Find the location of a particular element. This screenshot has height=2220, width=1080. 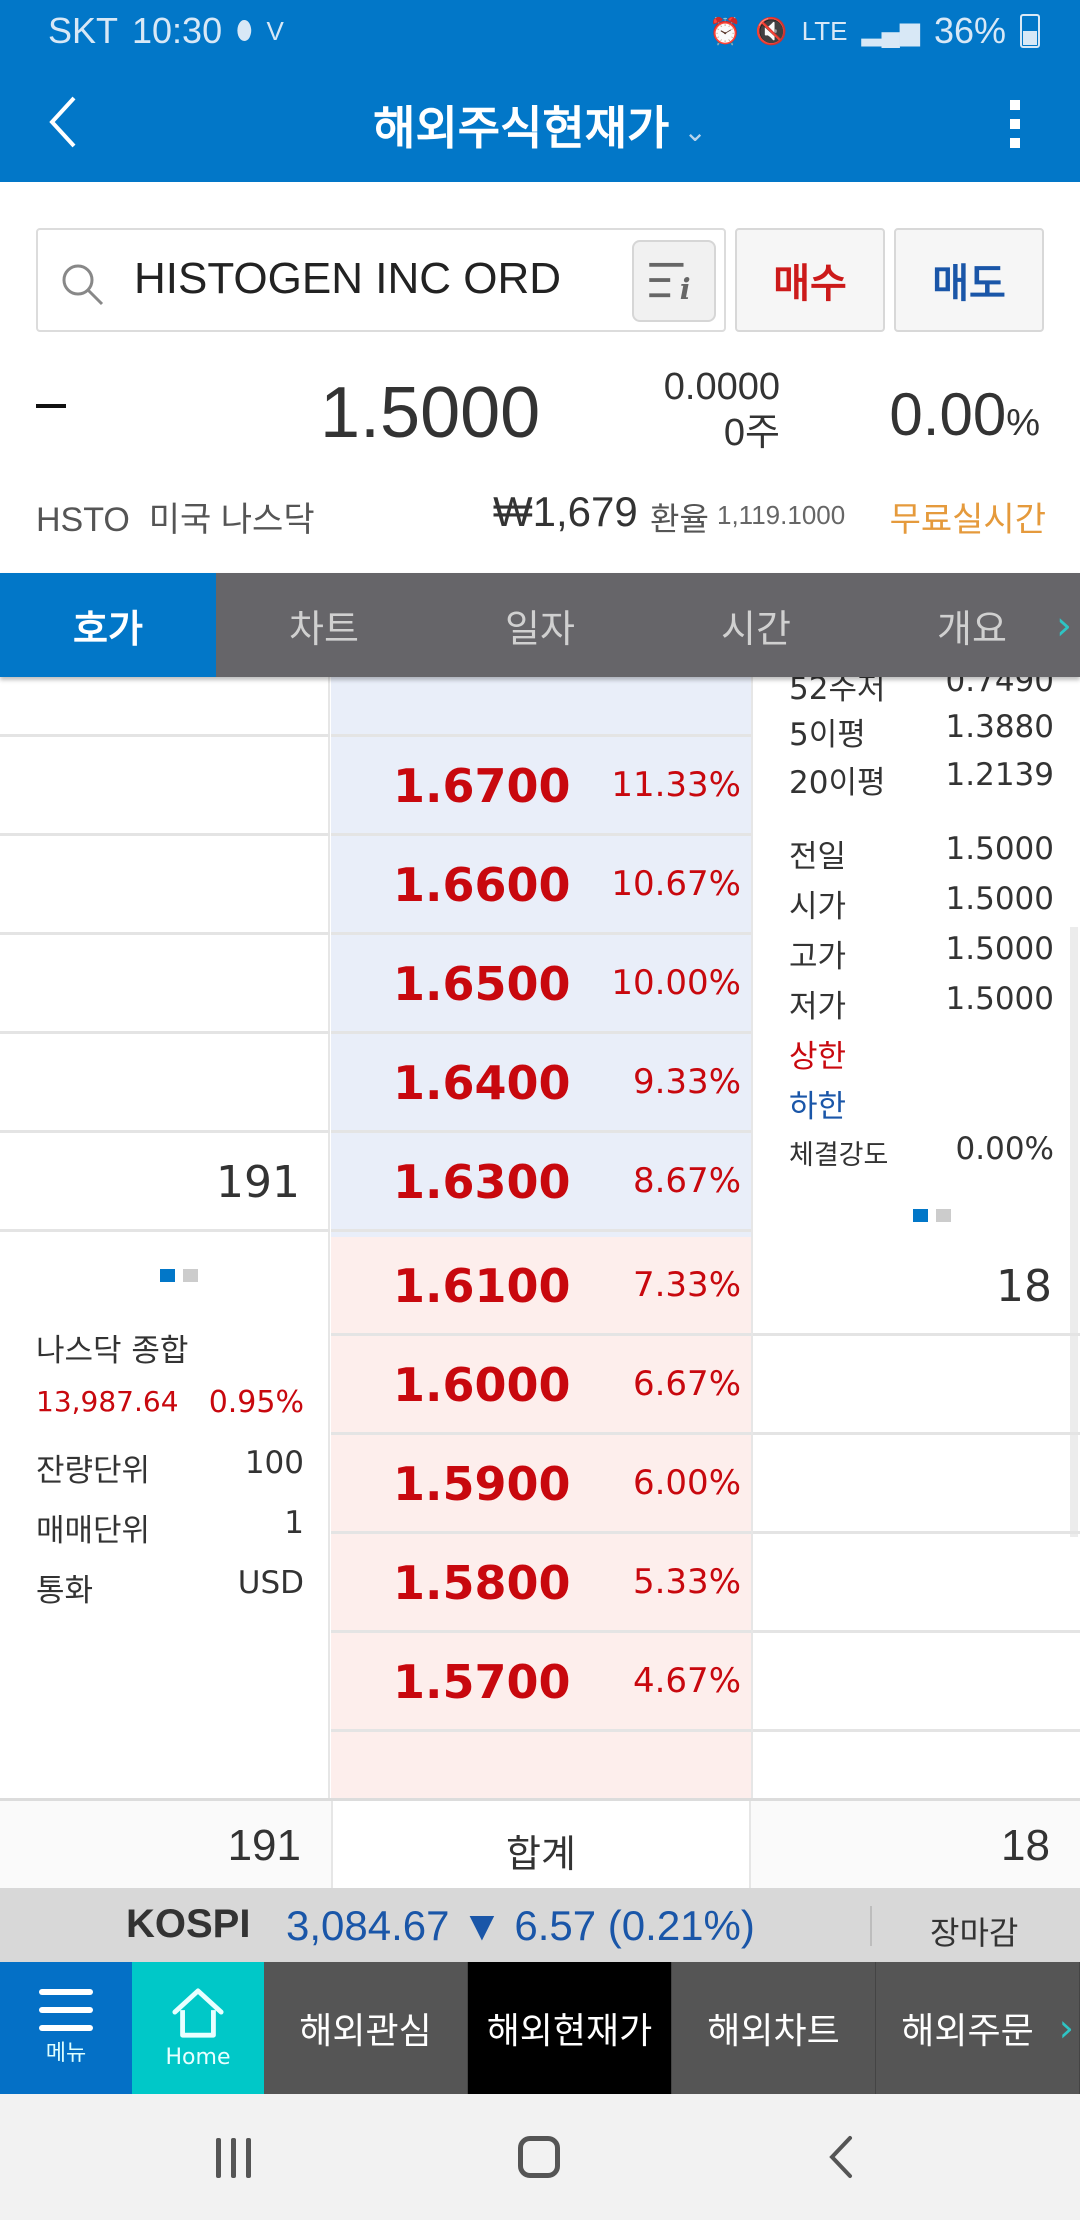

price-direction-flat-icon is located at coordinates (51, 406).